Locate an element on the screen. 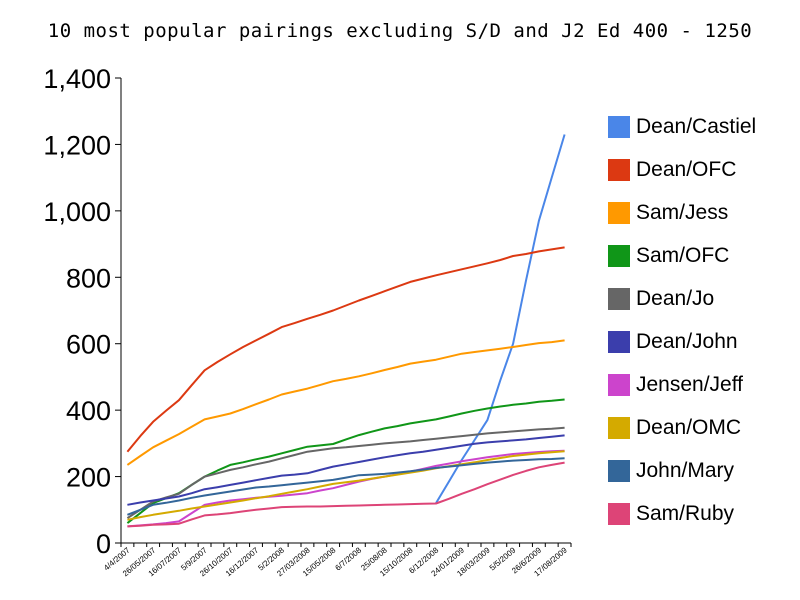 This screenshot has height=600, width=800. y-axis-ticks: 0 200 400 600 800 1,000 1,200 1,400 is located at coordinates (82, 311).